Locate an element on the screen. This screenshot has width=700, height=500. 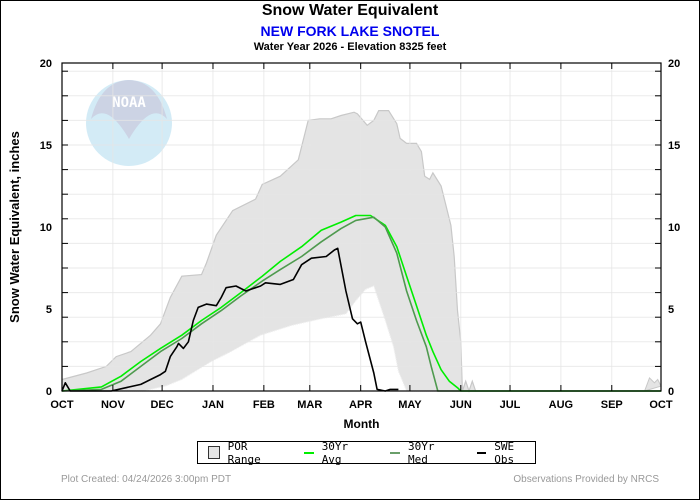
y-tick-label-right: 20 is located at coordinates (674, 64).